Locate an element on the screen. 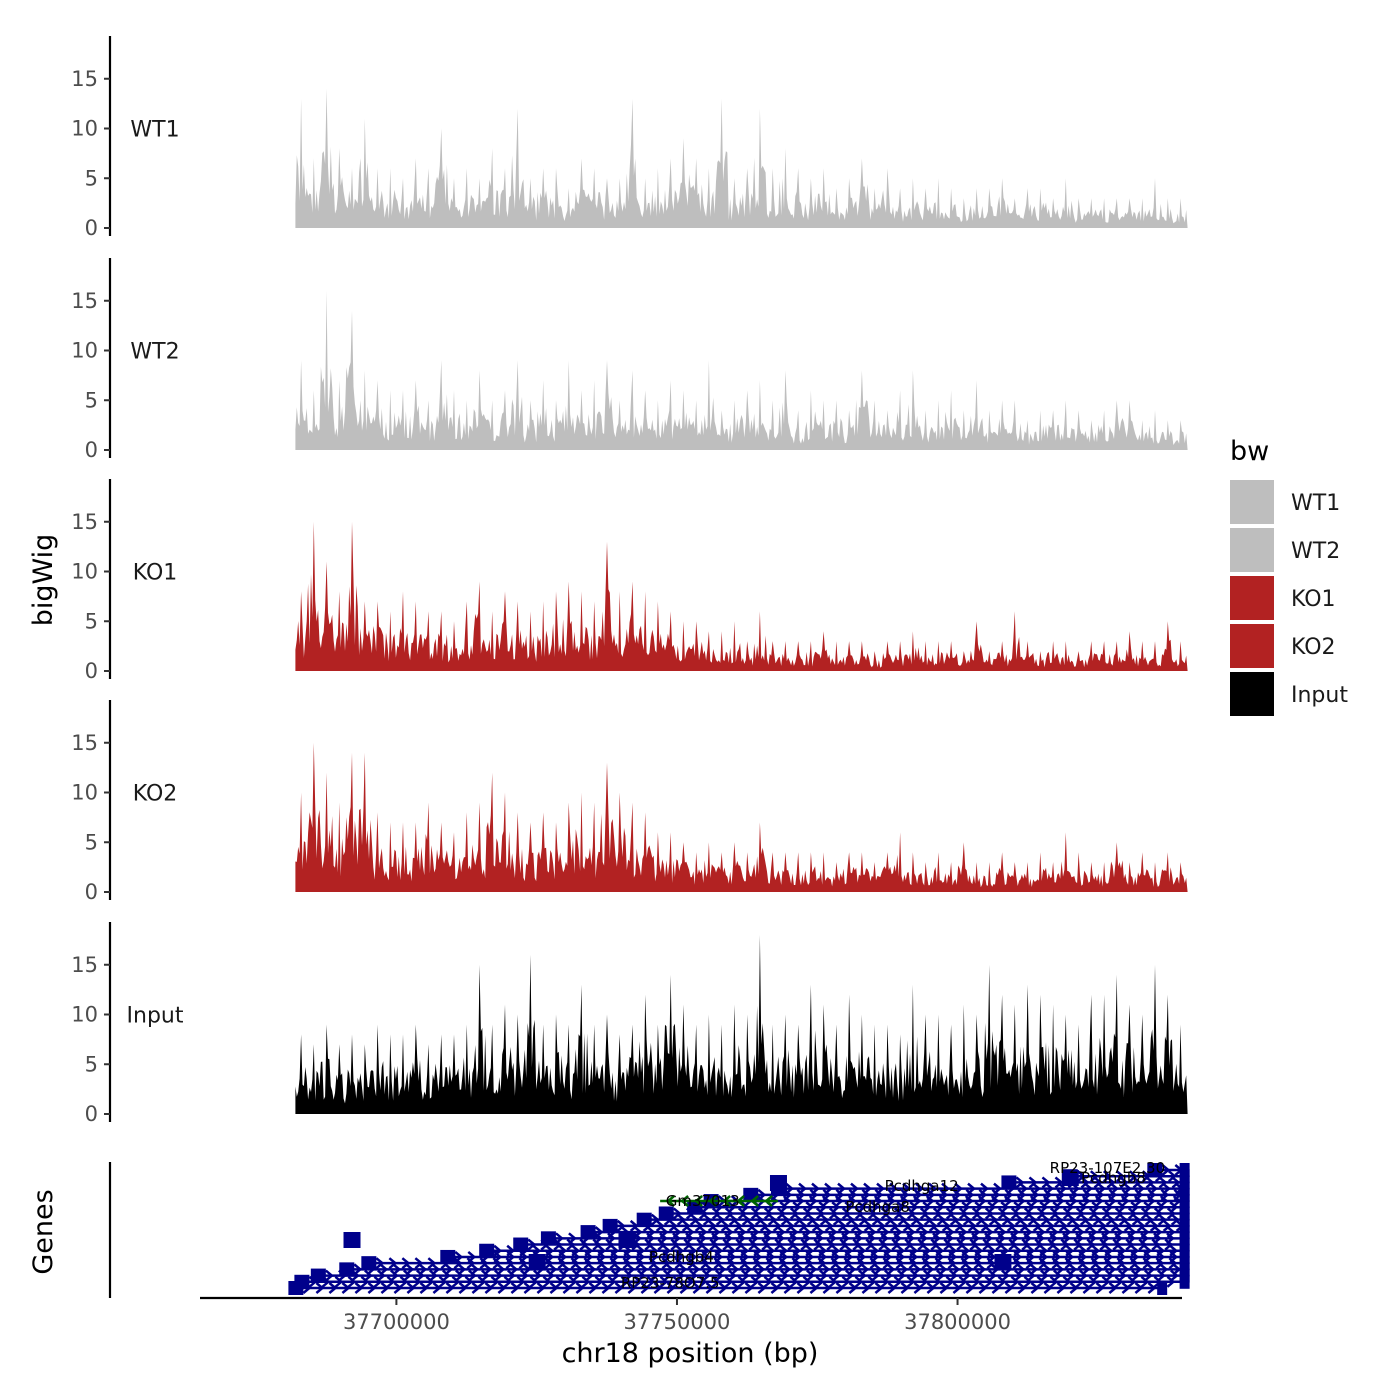 The width and height of the screenshot is (1400, 1400). gene-label: RP23-107E2.30 is located at coordinates (1107, 1168).